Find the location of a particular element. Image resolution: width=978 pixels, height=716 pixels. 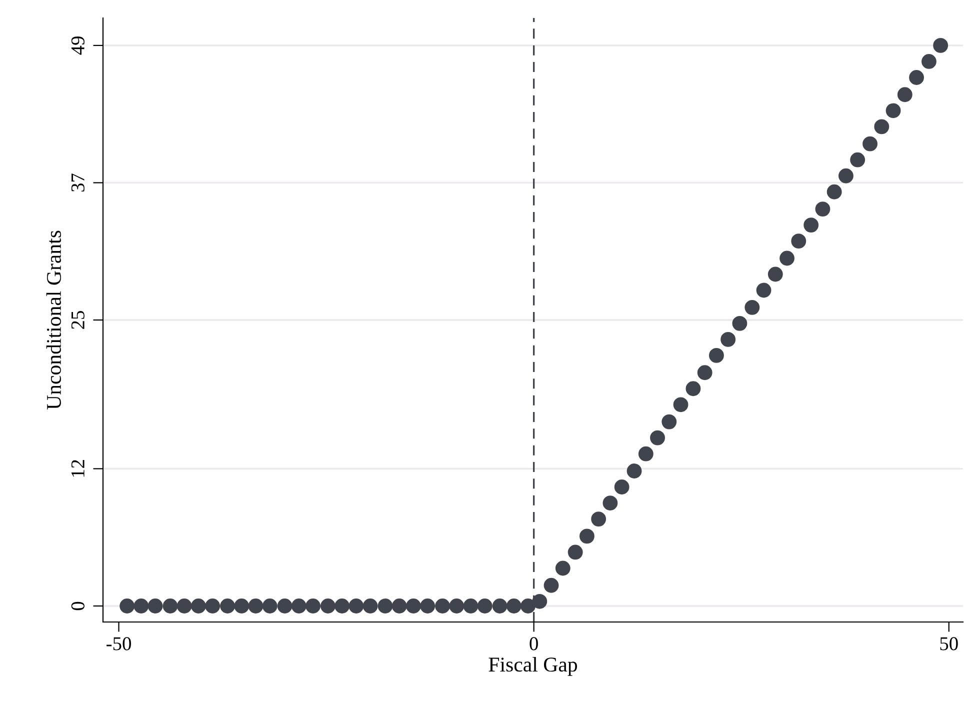

y-tick-label: 25 is located at coordinates (77, 320).